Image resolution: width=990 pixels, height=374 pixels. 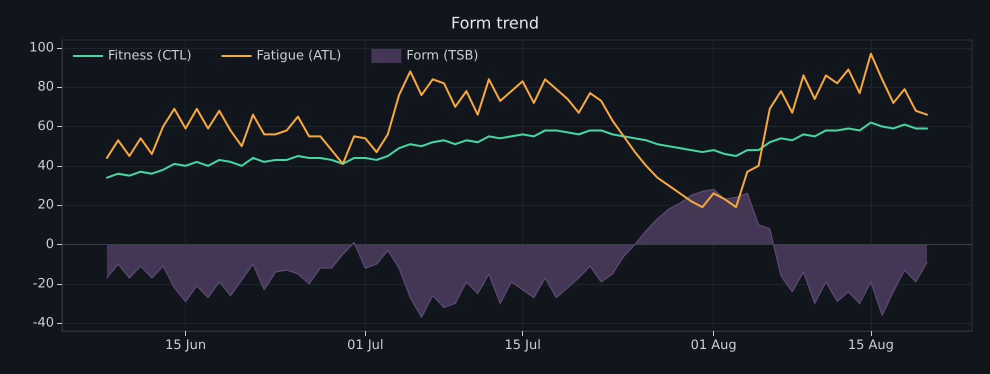 What do you see at coordinates (43, 323) in the screenshot?
I see `y-tick-label: -40` at bounding box center [43, 323].